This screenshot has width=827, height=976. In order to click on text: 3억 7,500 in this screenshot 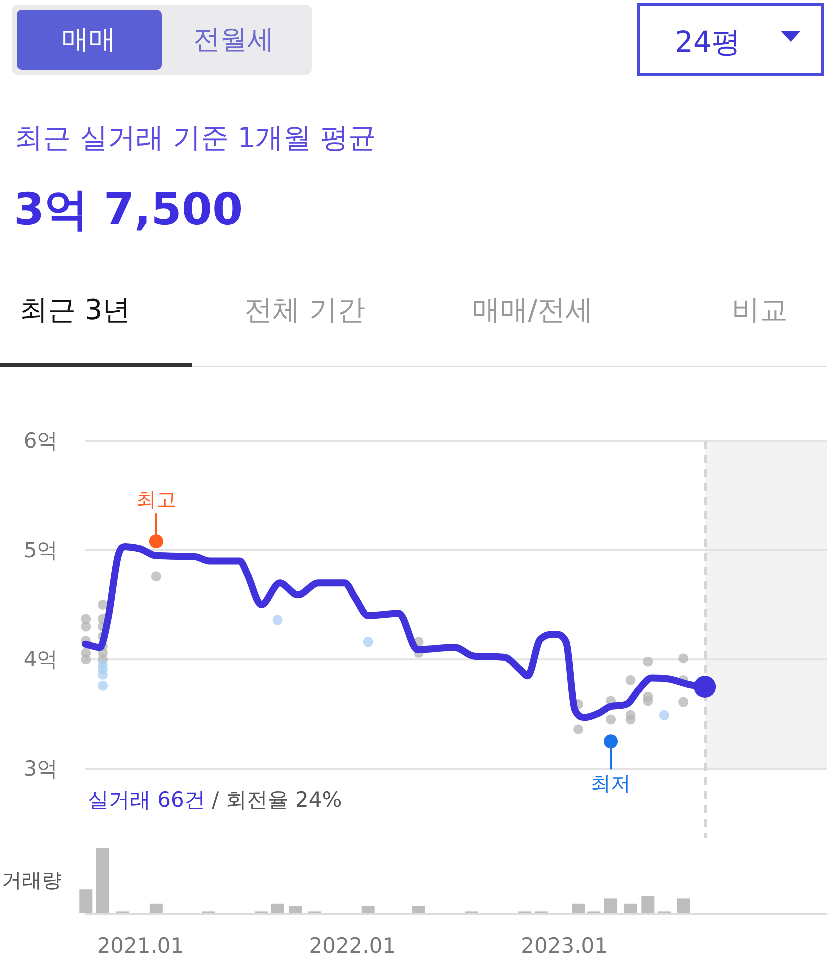, I will do `click(129, 210)`.